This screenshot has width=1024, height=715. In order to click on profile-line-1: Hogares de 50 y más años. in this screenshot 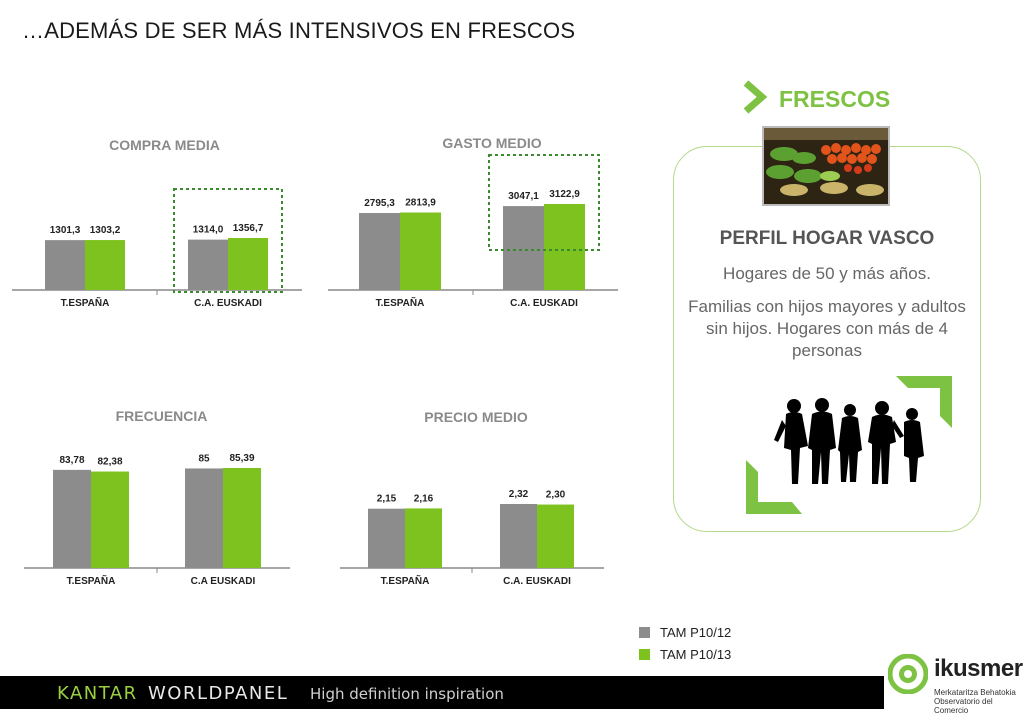, I will do `click(827, 273)`.